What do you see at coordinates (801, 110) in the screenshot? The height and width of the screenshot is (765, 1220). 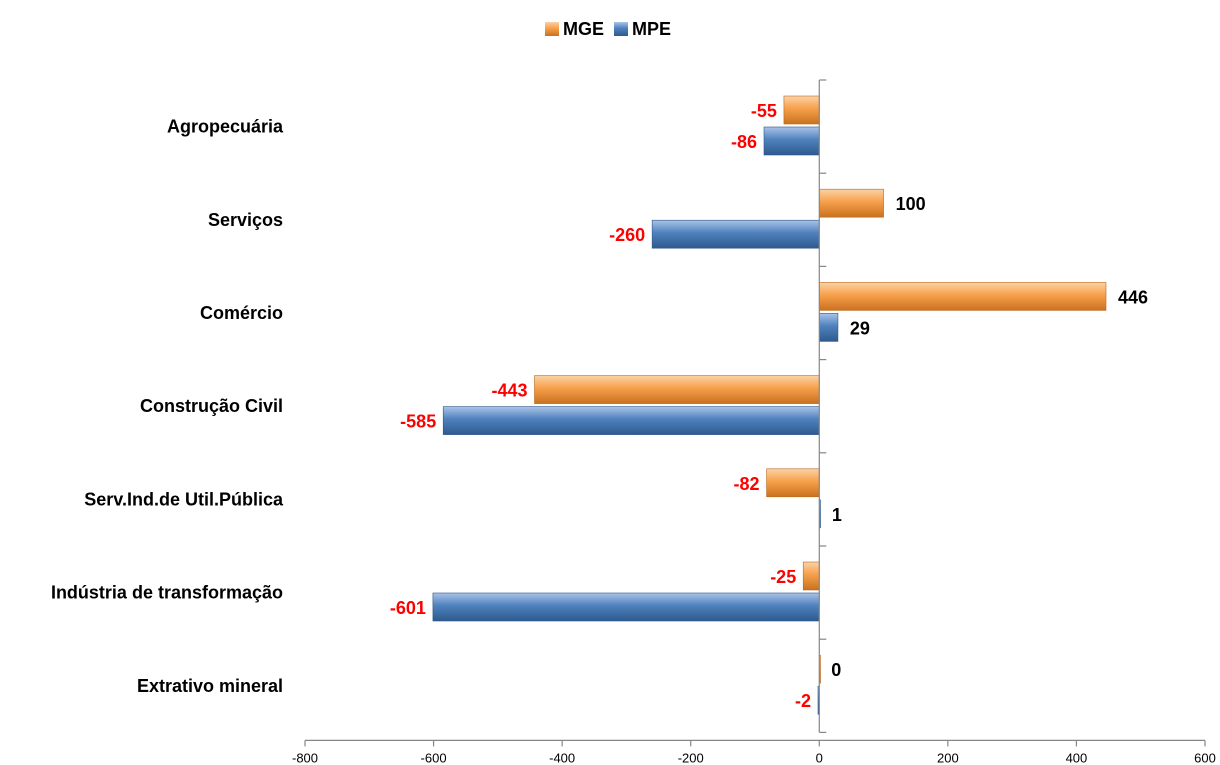 I see `bar-mge-agropecuaria` at bounding box center [801, 110].